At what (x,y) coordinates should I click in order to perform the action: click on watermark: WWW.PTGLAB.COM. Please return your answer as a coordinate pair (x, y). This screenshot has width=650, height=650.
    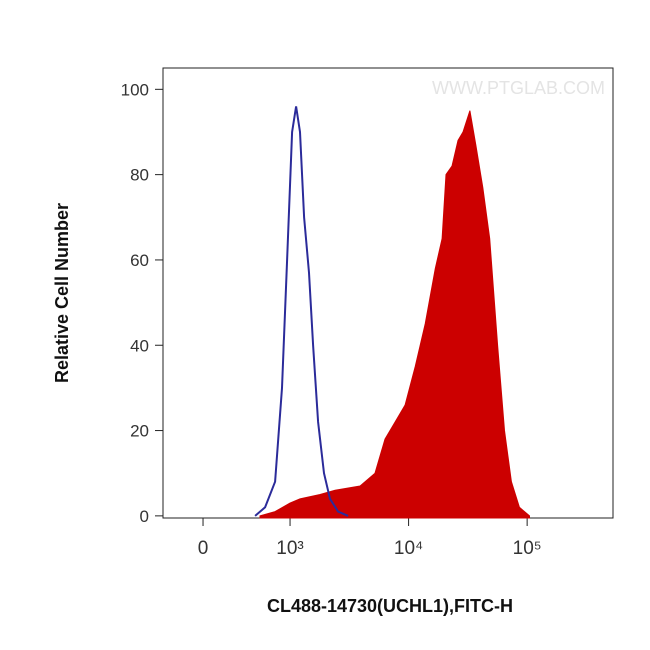
    Looking at the image, I should click on (518, 88).